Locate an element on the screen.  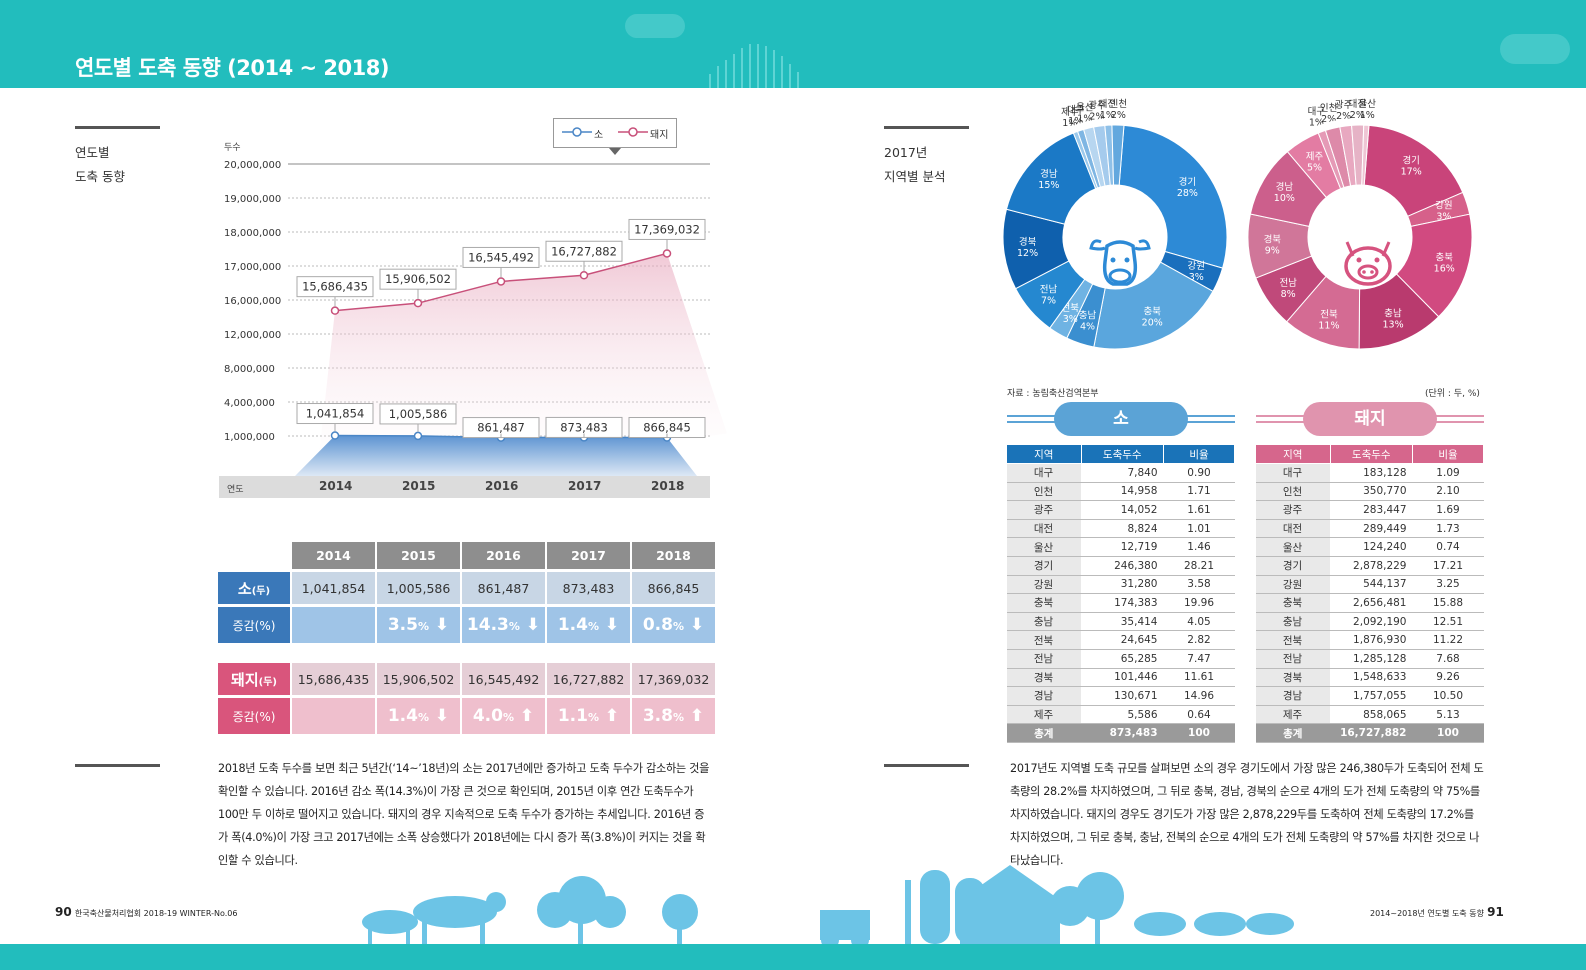
region-cell: 전북 is located at coordinates (1293, 640).